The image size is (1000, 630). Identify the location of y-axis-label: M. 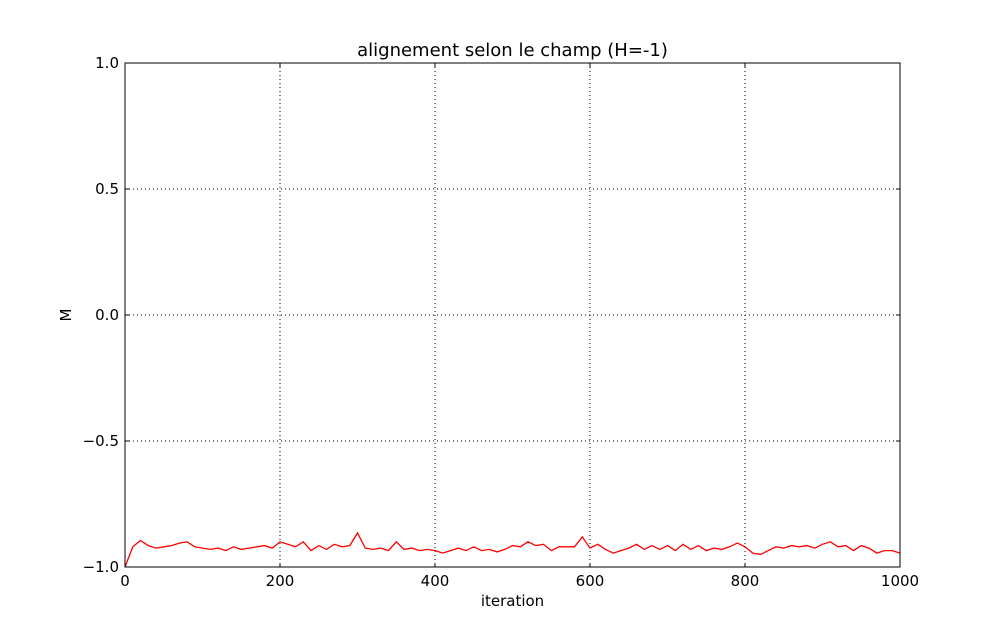
(66, 315).